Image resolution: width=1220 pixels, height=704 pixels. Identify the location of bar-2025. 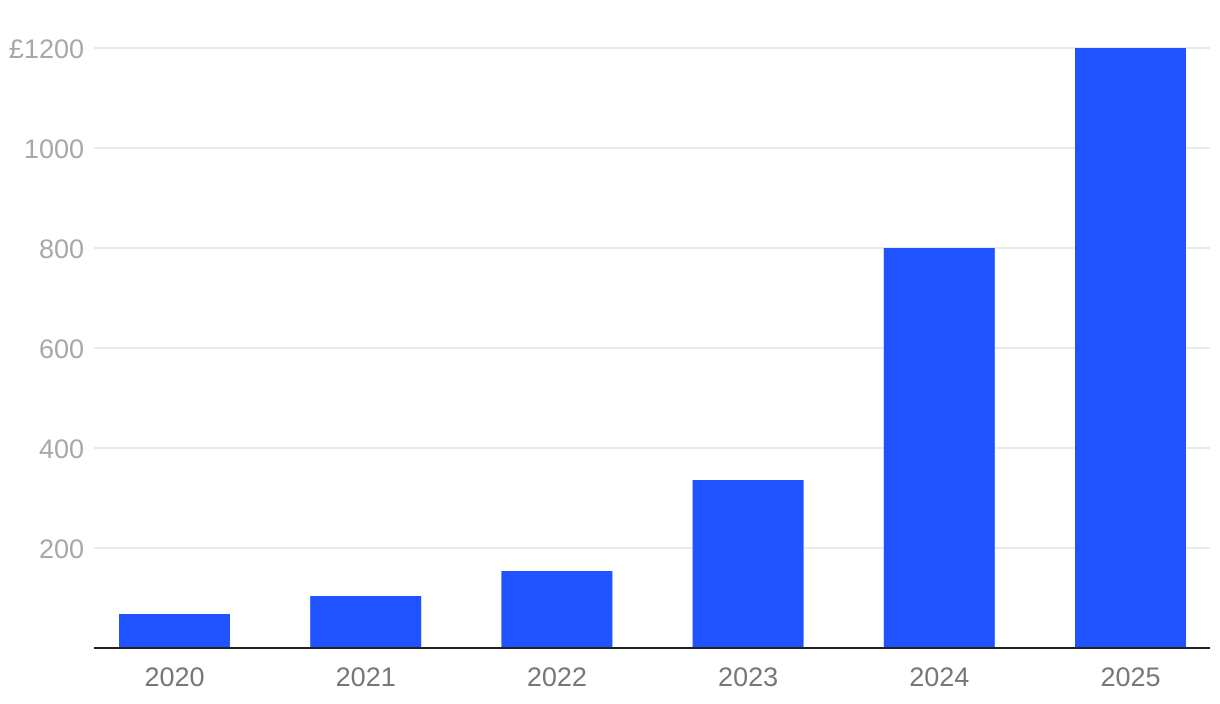
(1130, 348).